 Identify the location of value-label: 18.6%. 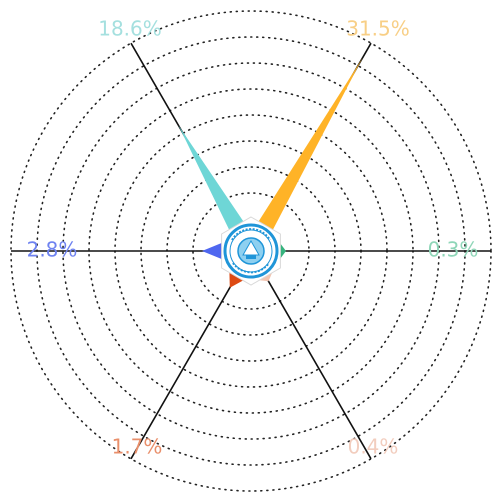
(130, 29).